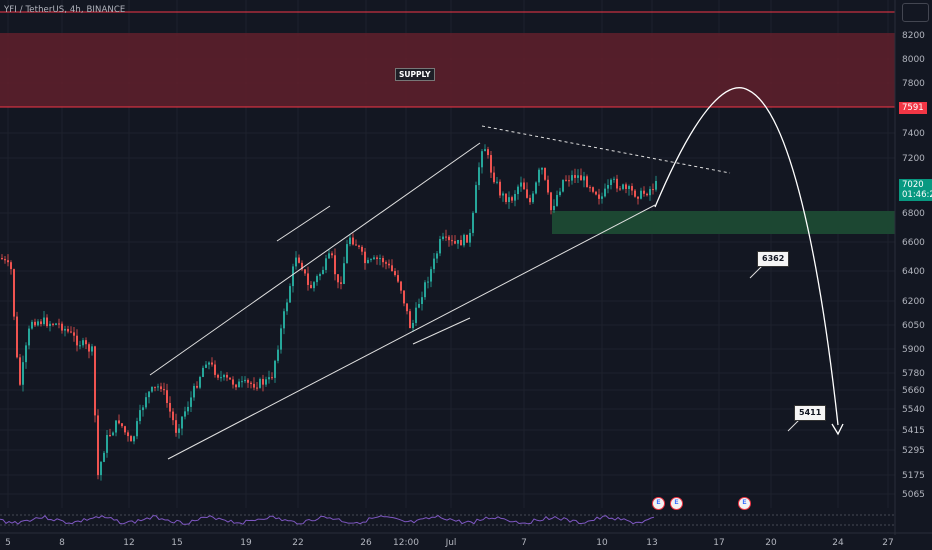  Describe the element at coordinates (838, 543) in the screenshot. I see `time-tick-label: 24` at that location.